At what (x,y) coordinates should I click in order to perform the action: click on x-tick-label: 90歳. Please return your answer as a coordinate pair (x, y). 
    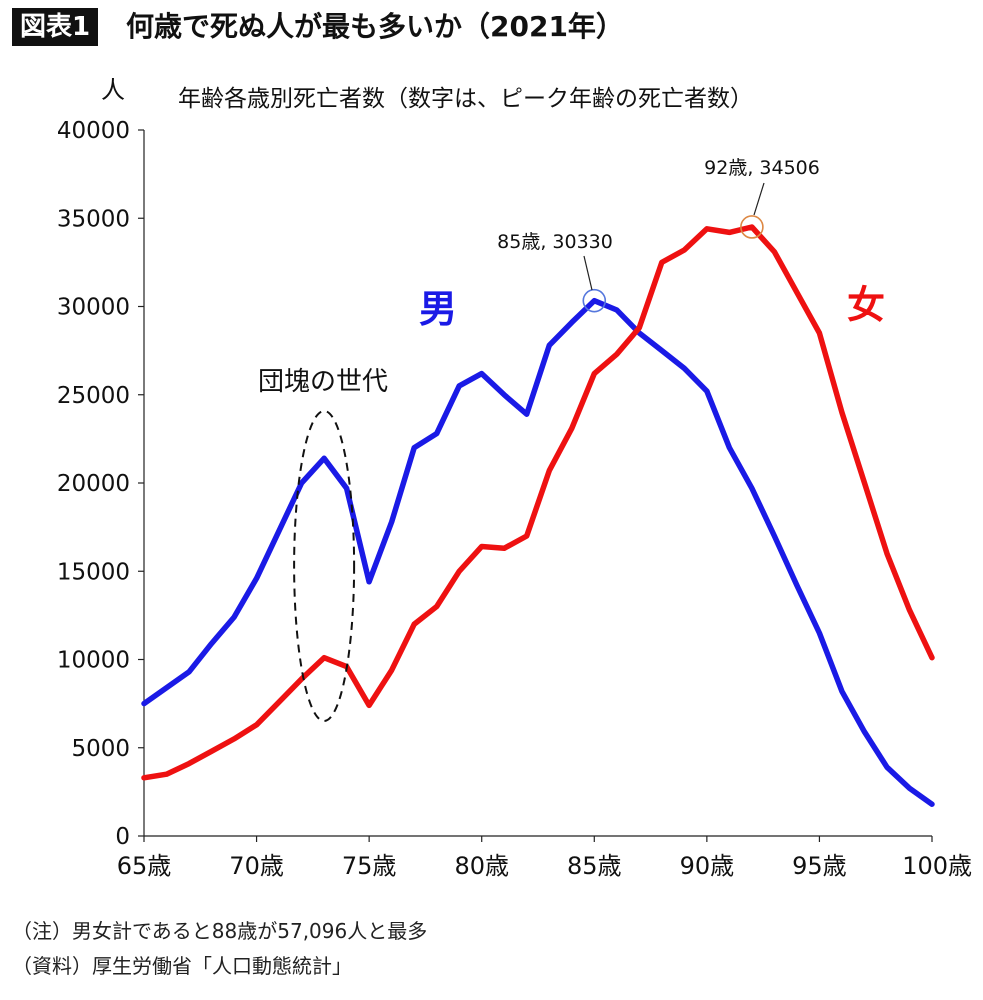
    Looking at the image, I should click on (707, 866).